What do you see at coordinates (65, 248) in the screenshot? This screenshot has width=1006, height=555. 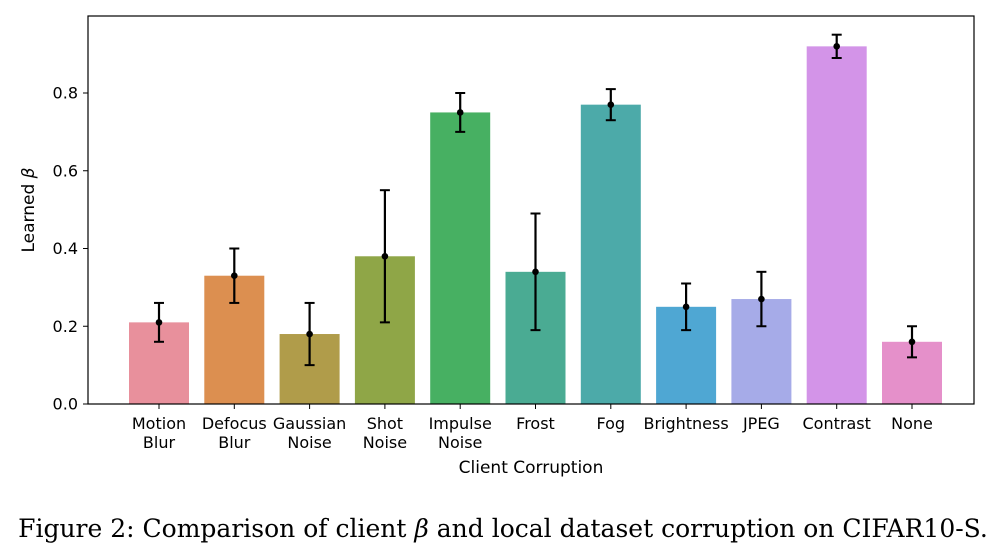 I see `y-tick-label: 0.4` at bounding box center [65, 248].